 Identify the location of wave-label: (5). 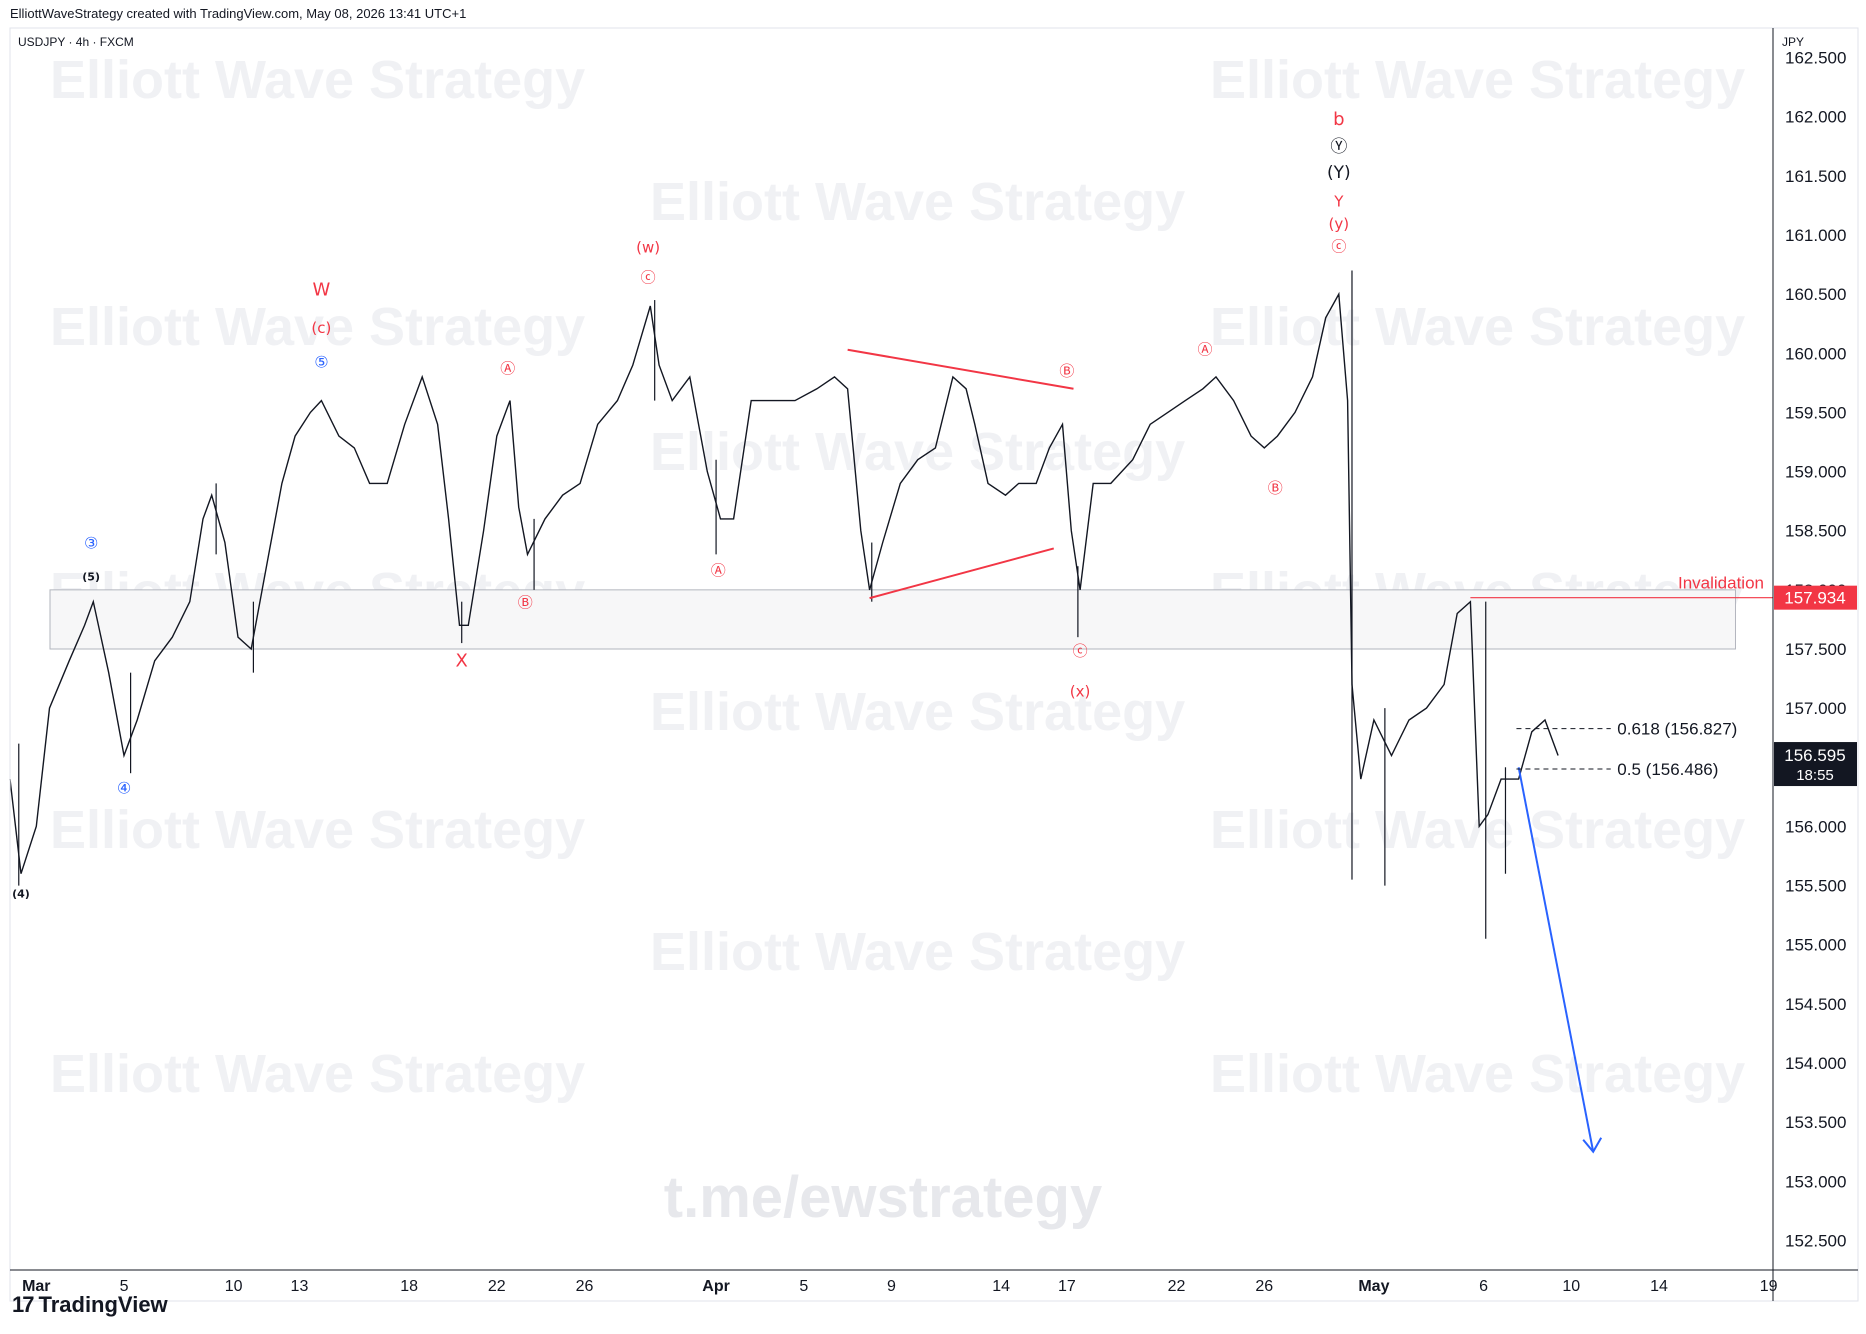
(91, 576).